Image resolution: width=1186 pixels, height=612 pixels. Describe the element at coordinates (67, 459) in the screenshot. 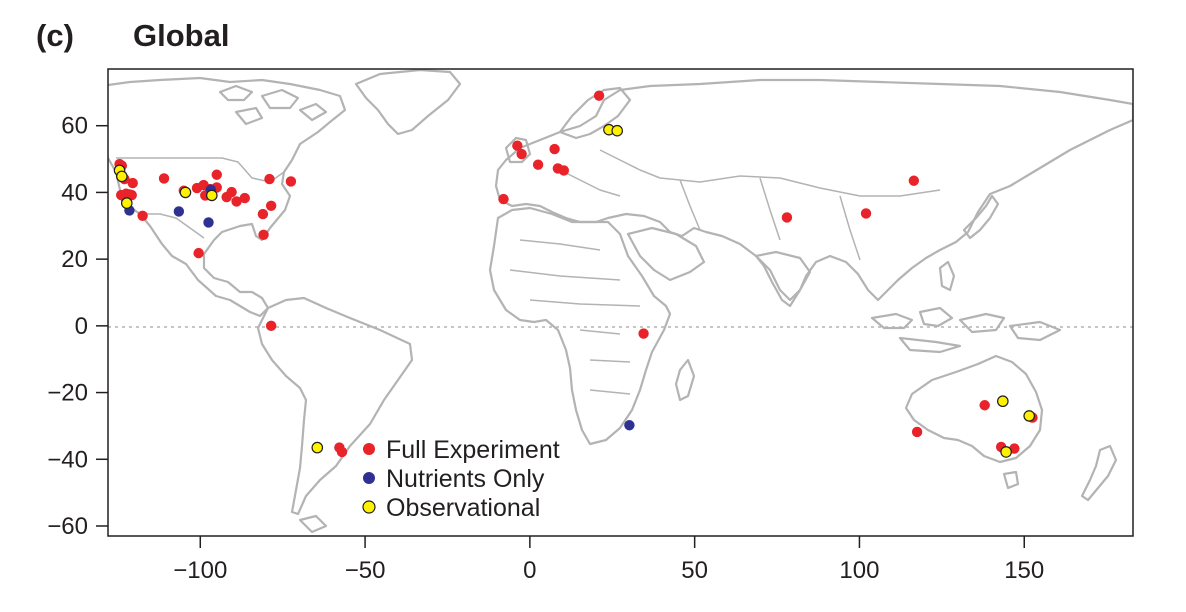

I see `y-tick-label: −40` at that location.